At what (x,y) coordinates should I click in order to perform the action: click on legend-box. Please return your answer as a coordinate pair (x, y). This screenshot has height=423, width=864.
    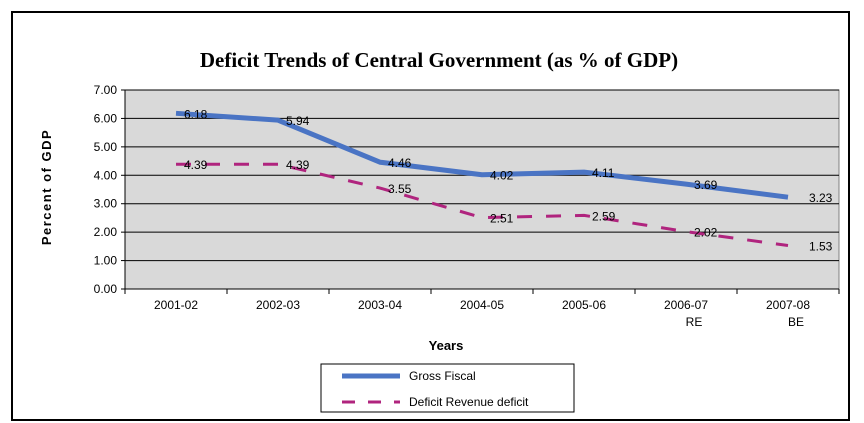
    Looking at the image, I should click on (447, 388).